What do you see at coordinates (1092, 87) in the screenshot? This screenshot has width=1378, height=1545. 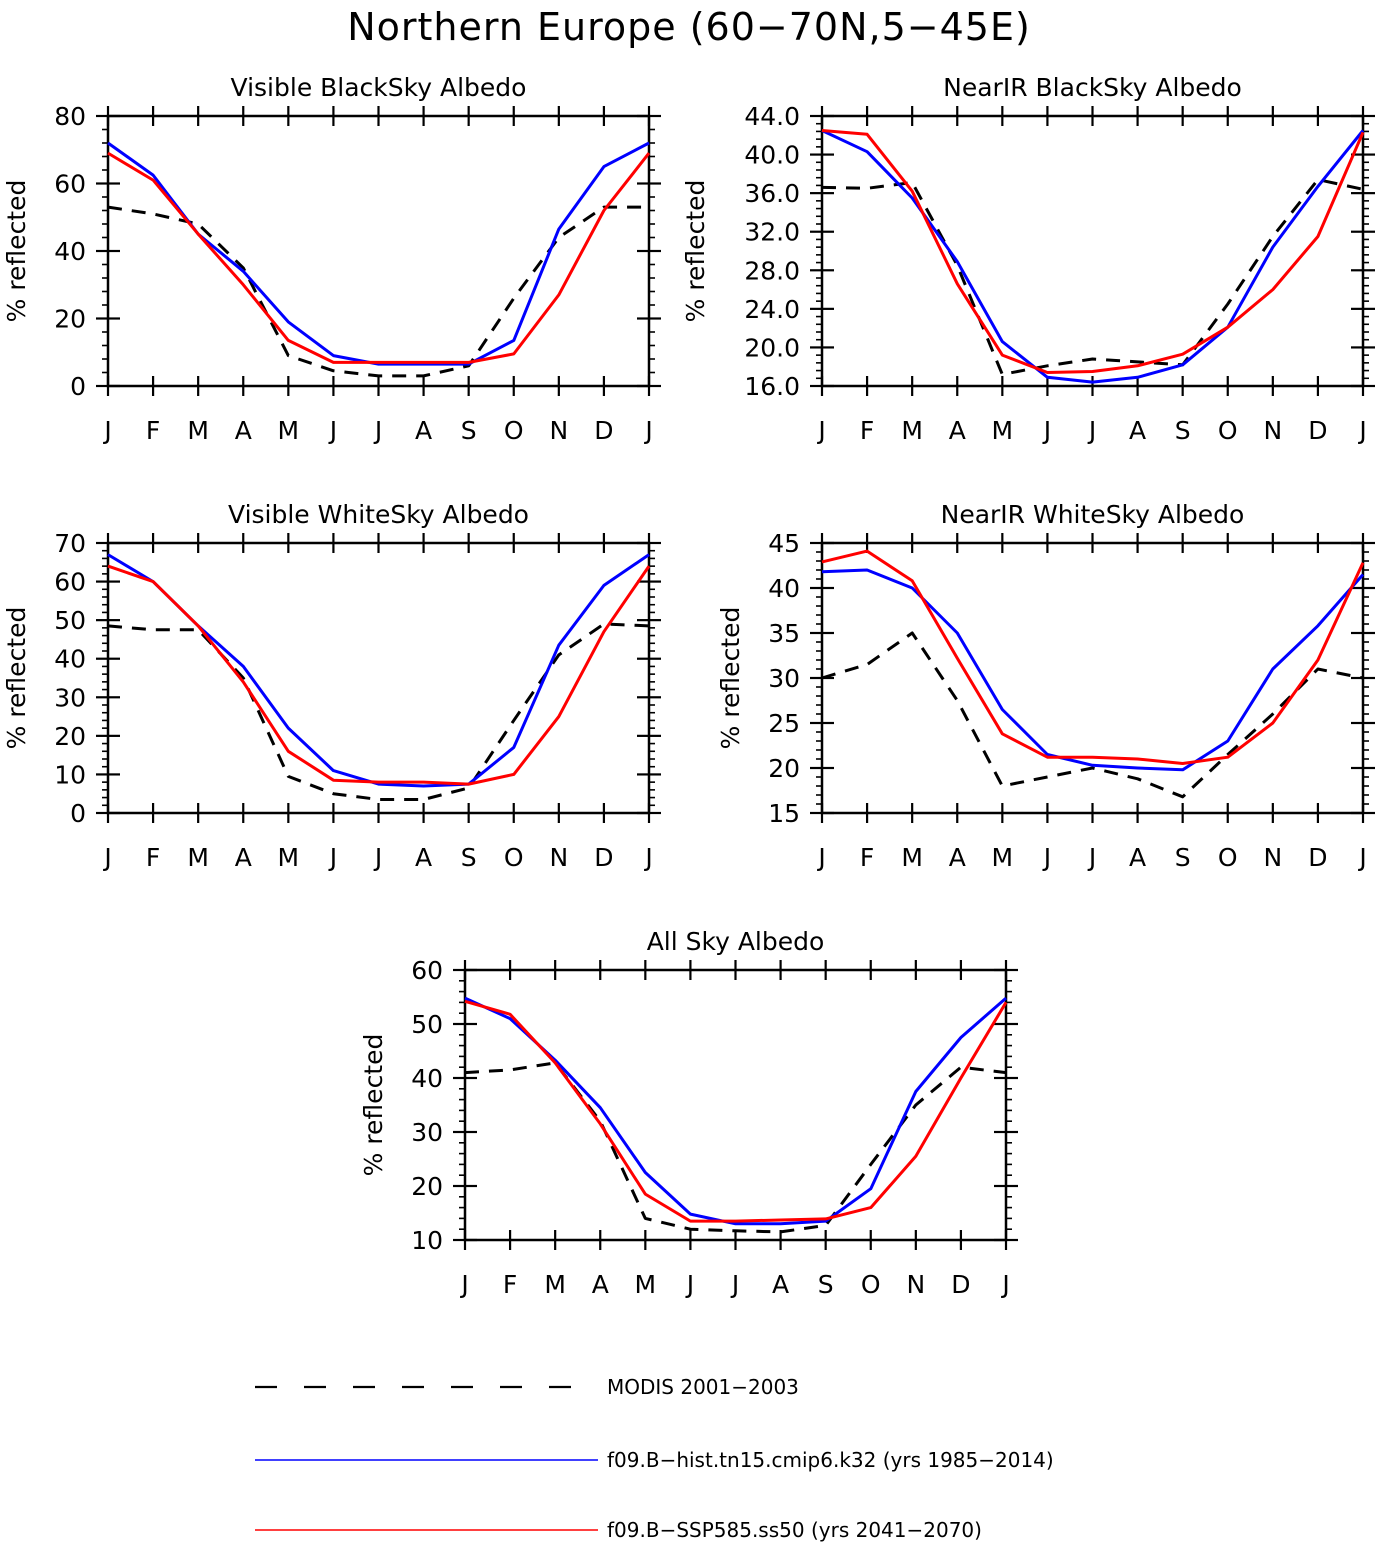 I see `panel-title: NearIR BlackSky Albedo` at bounding box center [1092, 87].